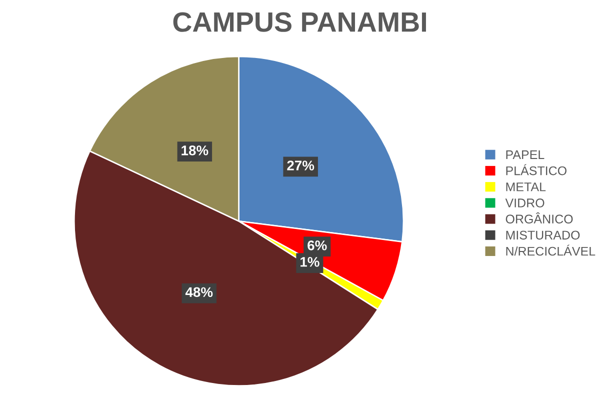 The width and height of the screenshot is (600, 408). I want to click on data-label: 6%, so click(317, 245).